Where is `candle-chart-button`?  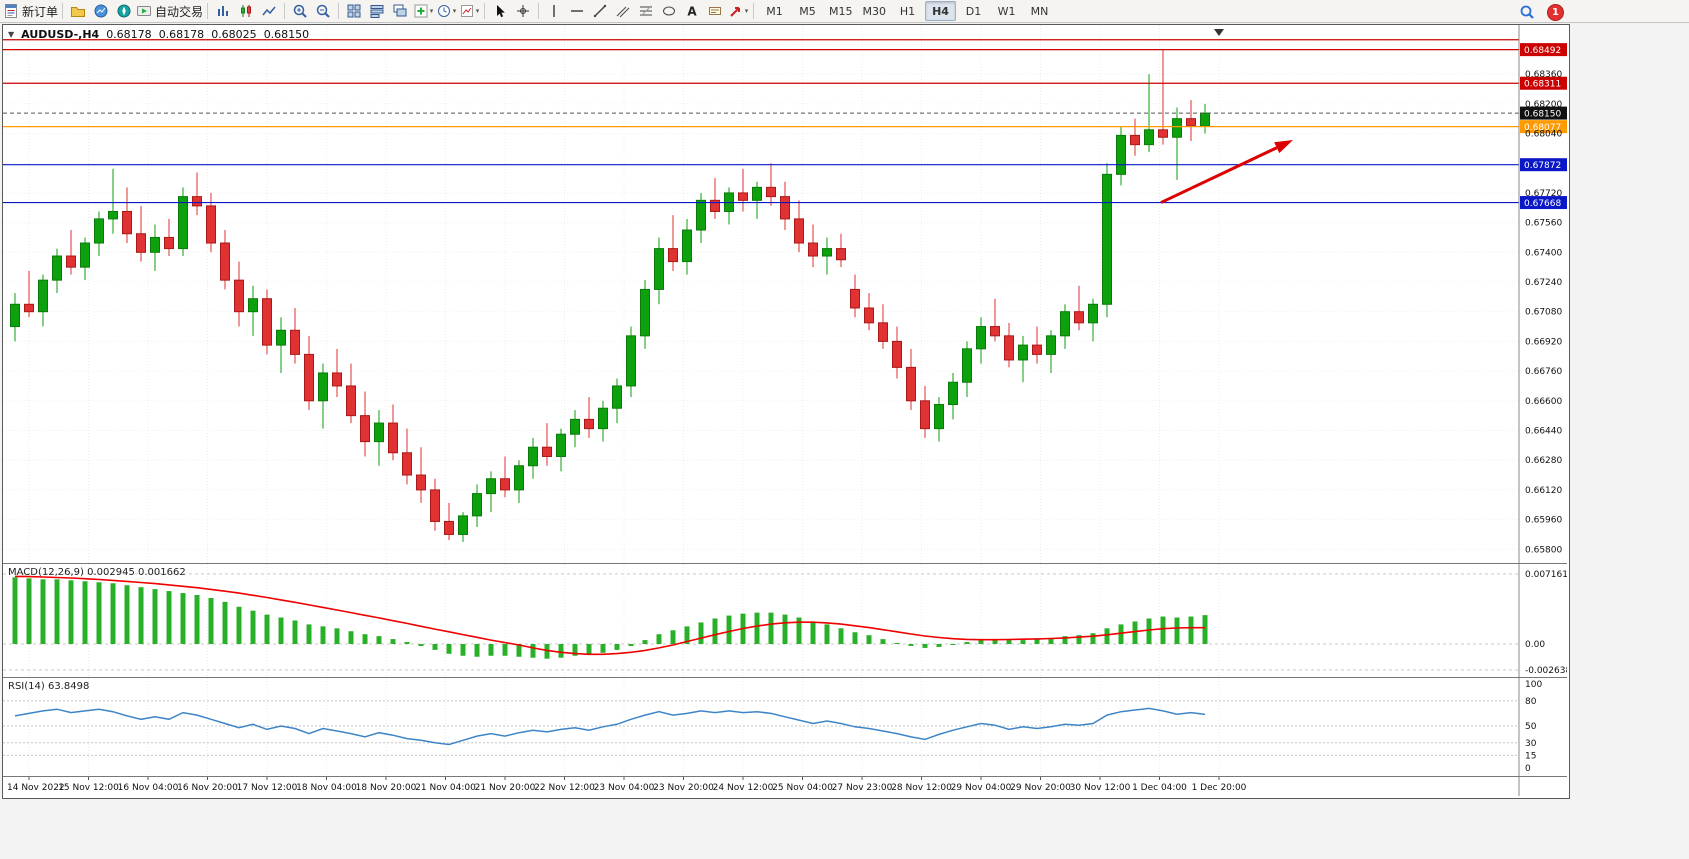 candle-chart-button is located at coordinates (246, 11).